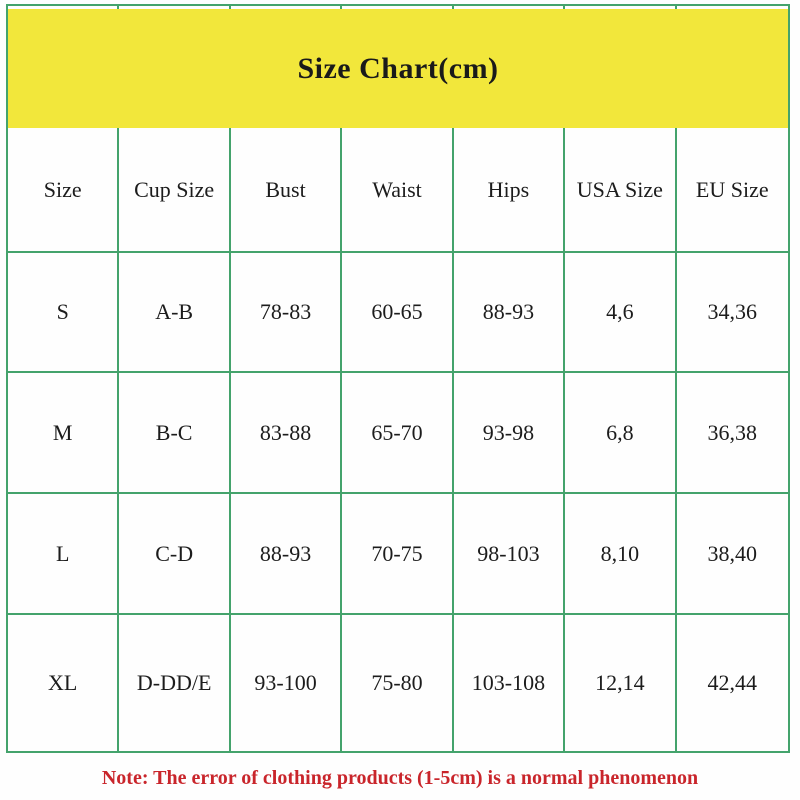 This screenshot has height=800, width=800. I want to click on cell-waist-xl: 75-80, so click(398, 683).